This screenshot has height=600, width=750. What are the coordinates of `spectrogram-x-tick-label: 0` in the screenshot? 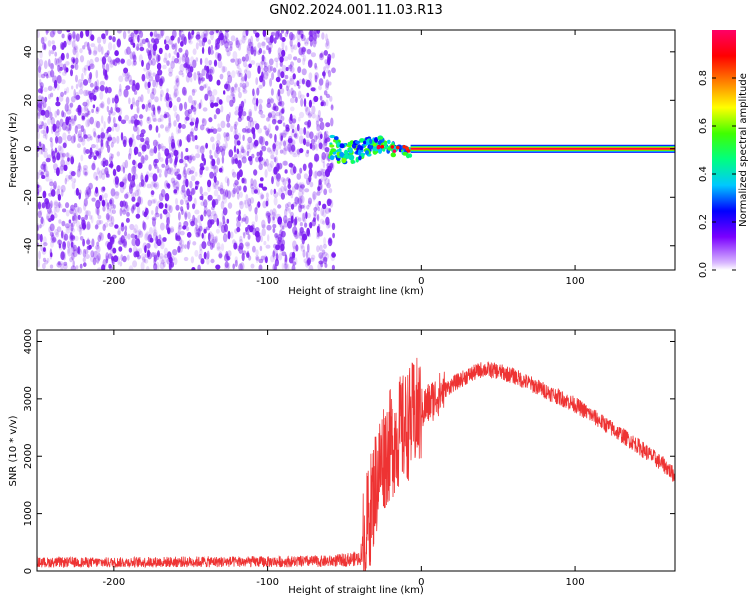 It's located at (421, 281).